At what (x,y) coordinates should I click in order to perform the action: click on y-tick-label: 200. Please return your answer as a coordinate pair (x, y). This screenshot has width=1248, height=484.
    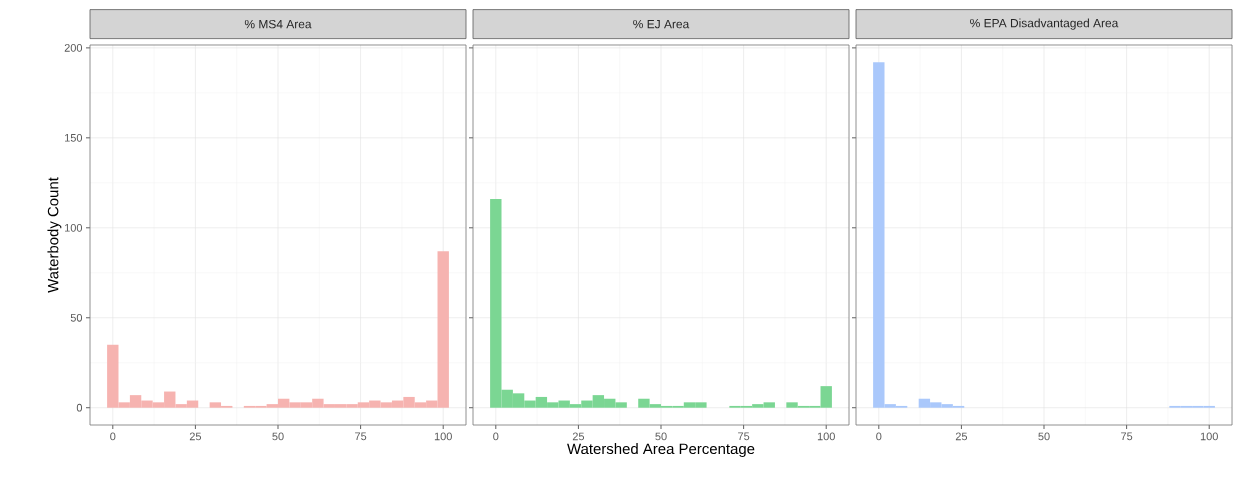
    Looking at the image, I should click on (73, 48).